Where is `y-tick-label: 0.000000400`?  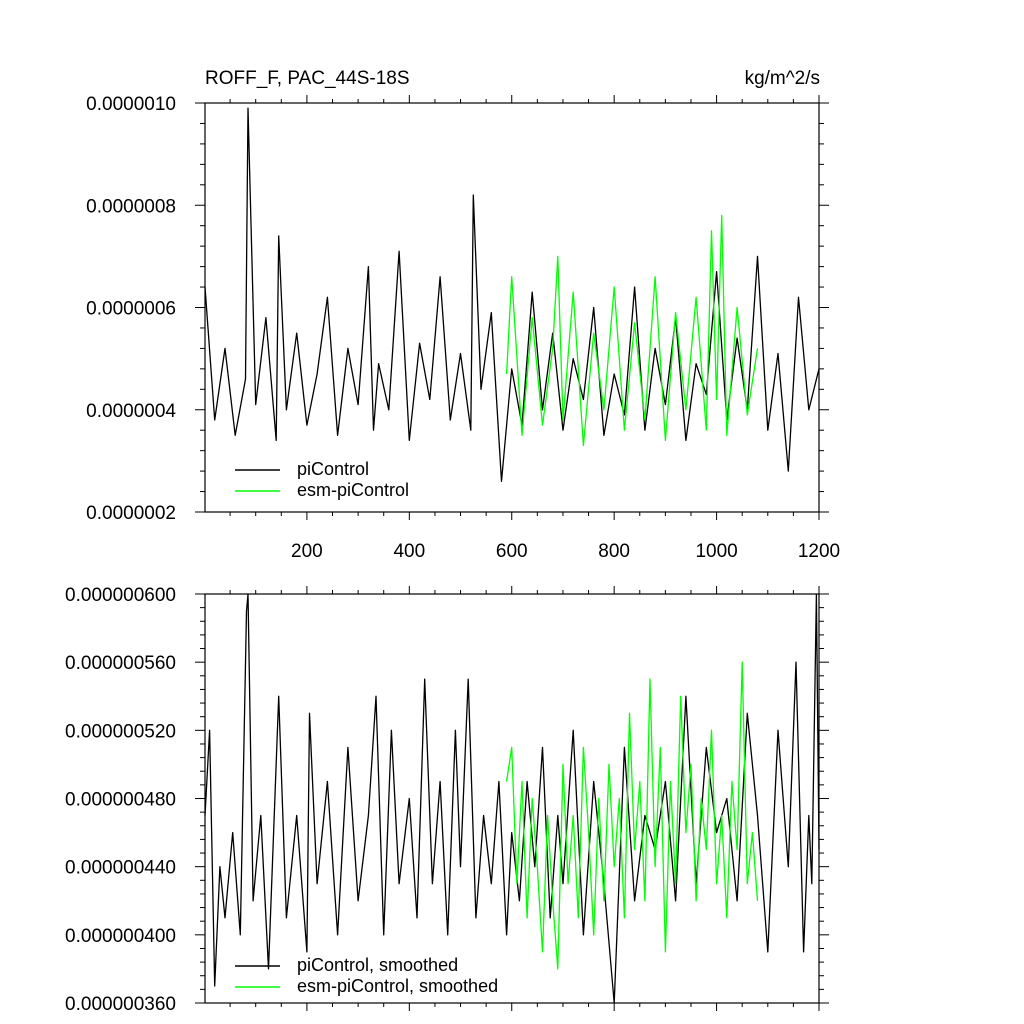 y-tick-label: 0.000000400 is located at coordinates (120, 936).